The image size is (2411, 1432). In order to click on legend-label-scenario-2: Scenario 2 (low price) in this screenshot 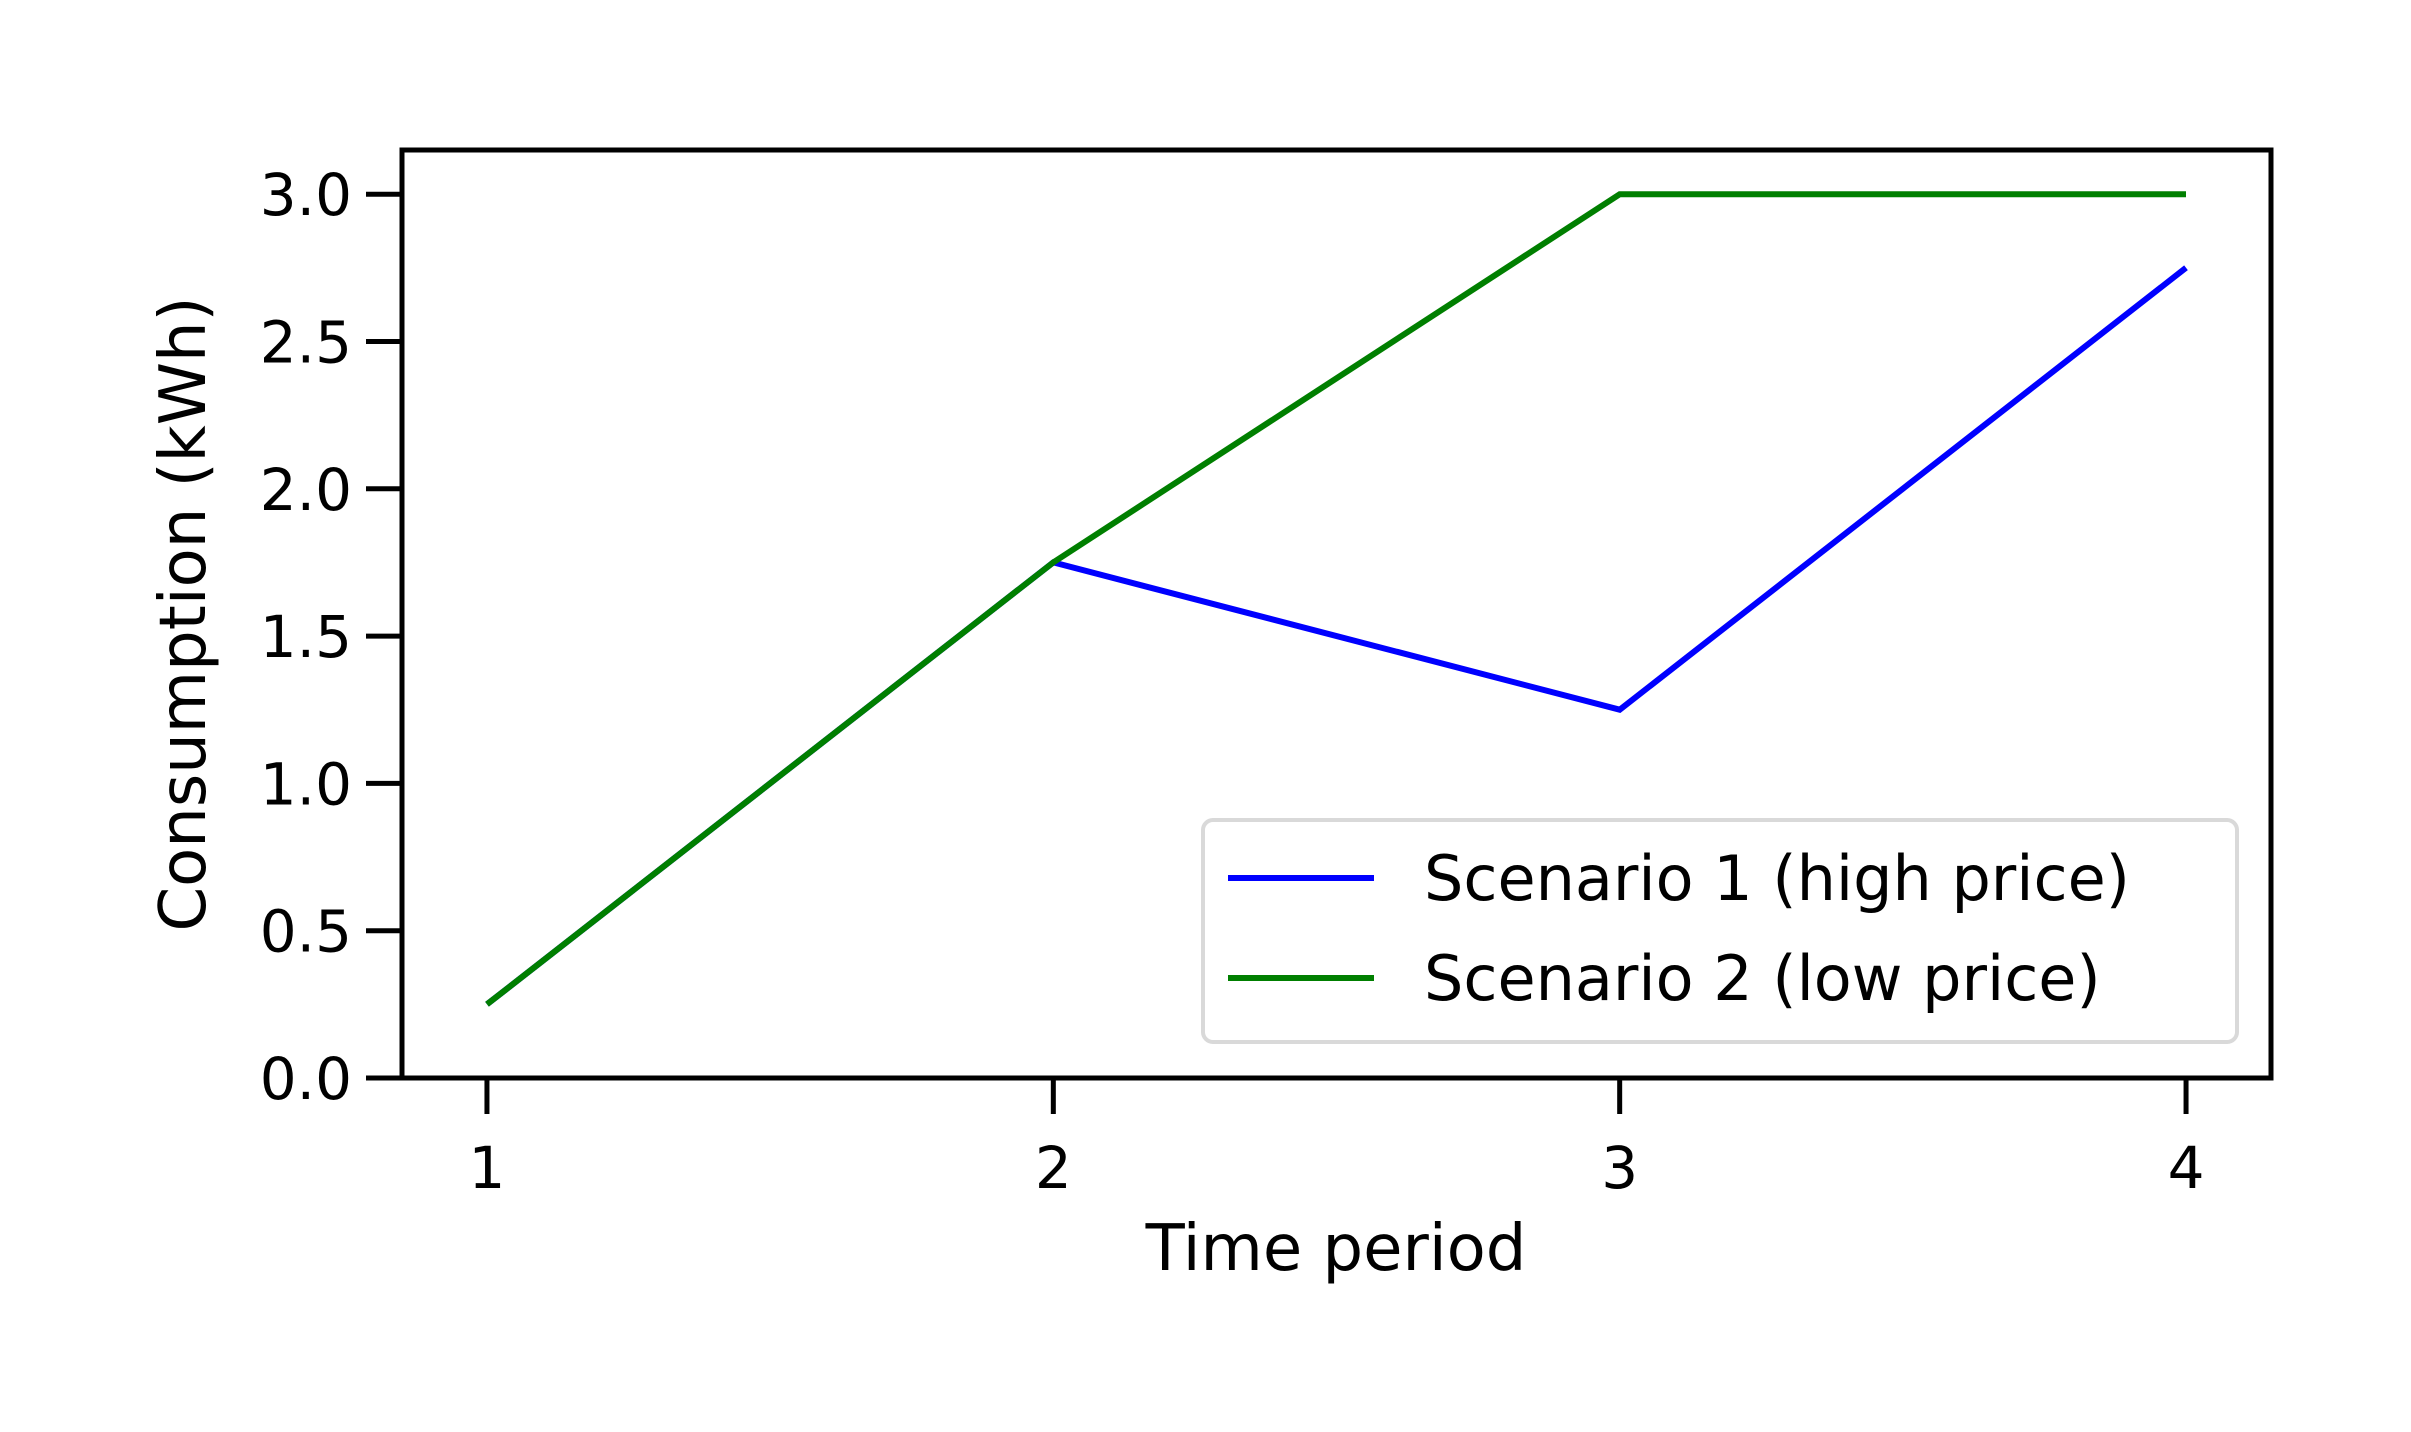, I will do `click(1762, 978)`.